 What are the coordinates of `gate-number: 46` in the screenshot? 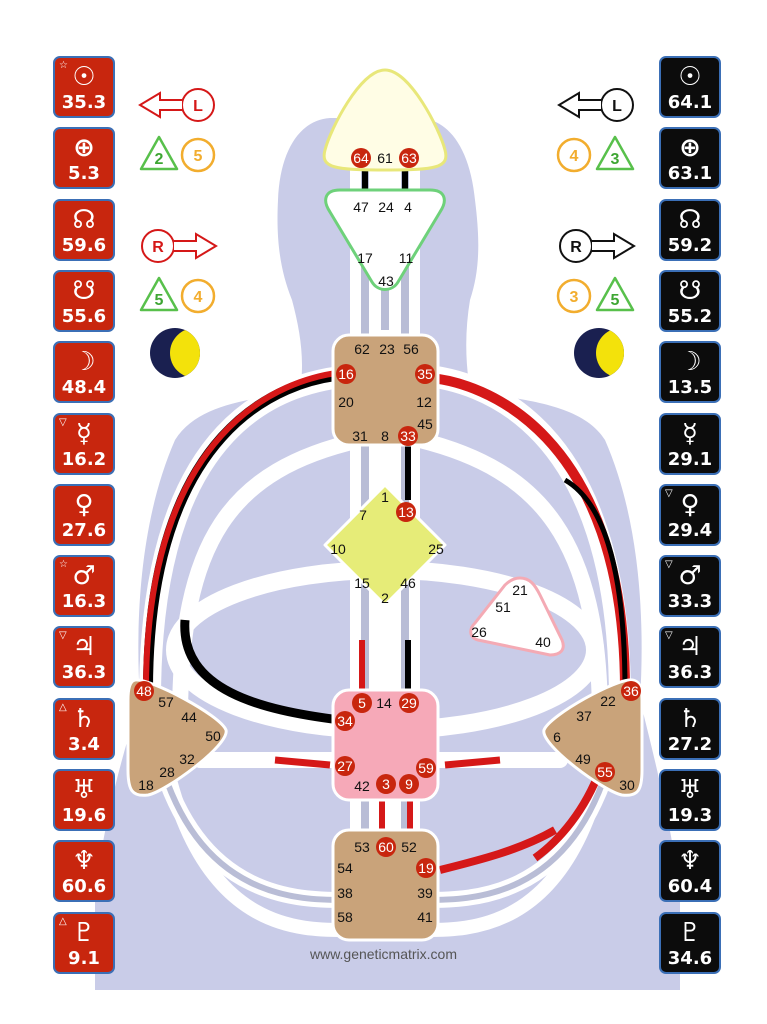 It's located at (408, 583).